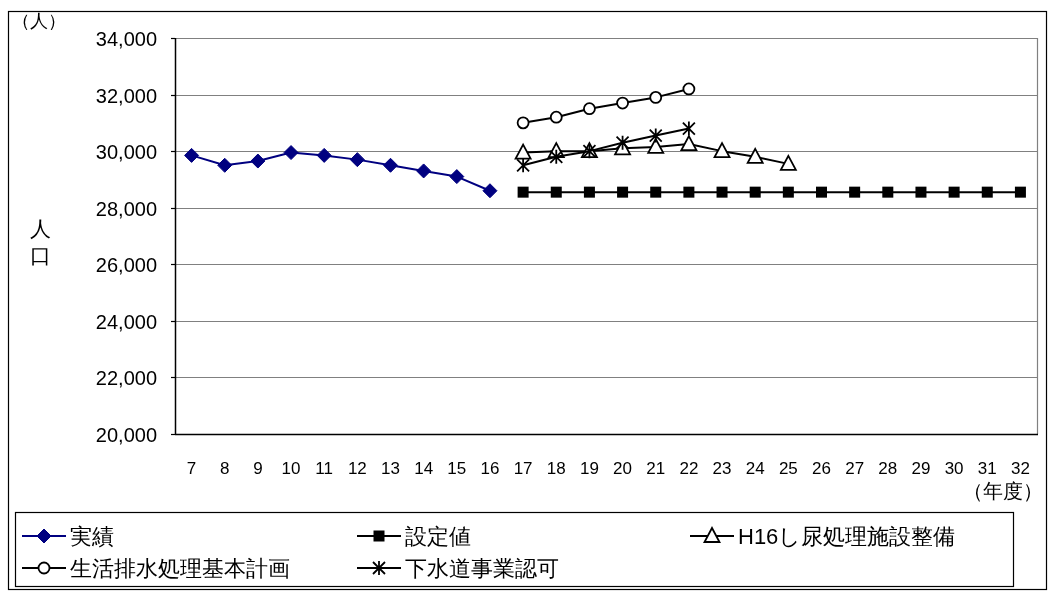 The height and width of the screenshot is (592, 1048). What do you see at coordinates (656, 468) in the screenshot?
I see `x-tick-label: 21` at bounding box center [656, 468].